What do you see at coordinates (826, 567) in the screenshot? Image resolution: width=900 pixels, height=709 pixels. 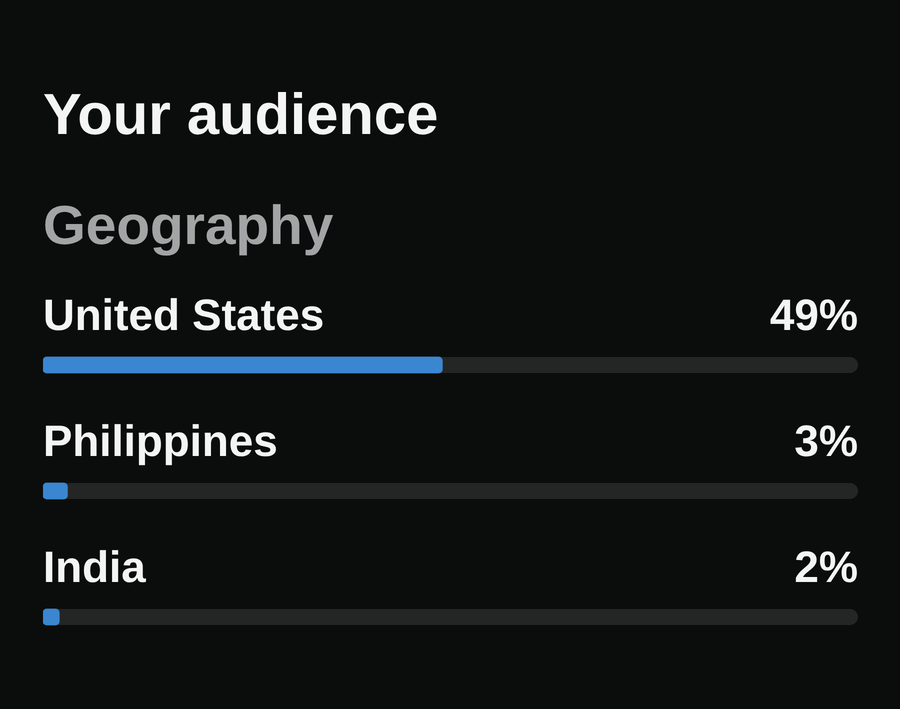 I see `data-label: 2%` at bounding box center [826, 567].